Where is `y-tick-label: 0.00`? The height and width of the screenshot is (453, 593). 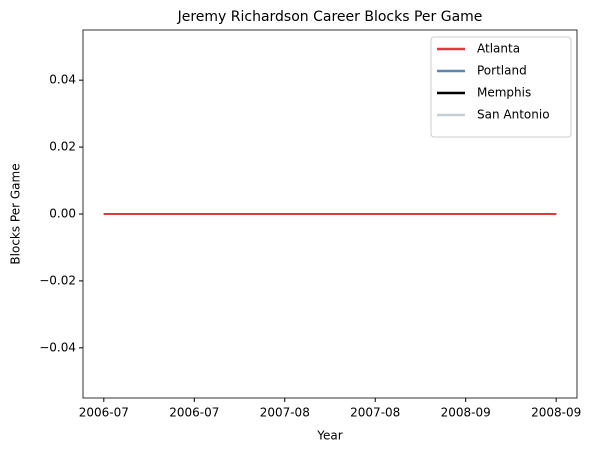
y-tick-label: 0.00 is located at coordinates (62, 214).